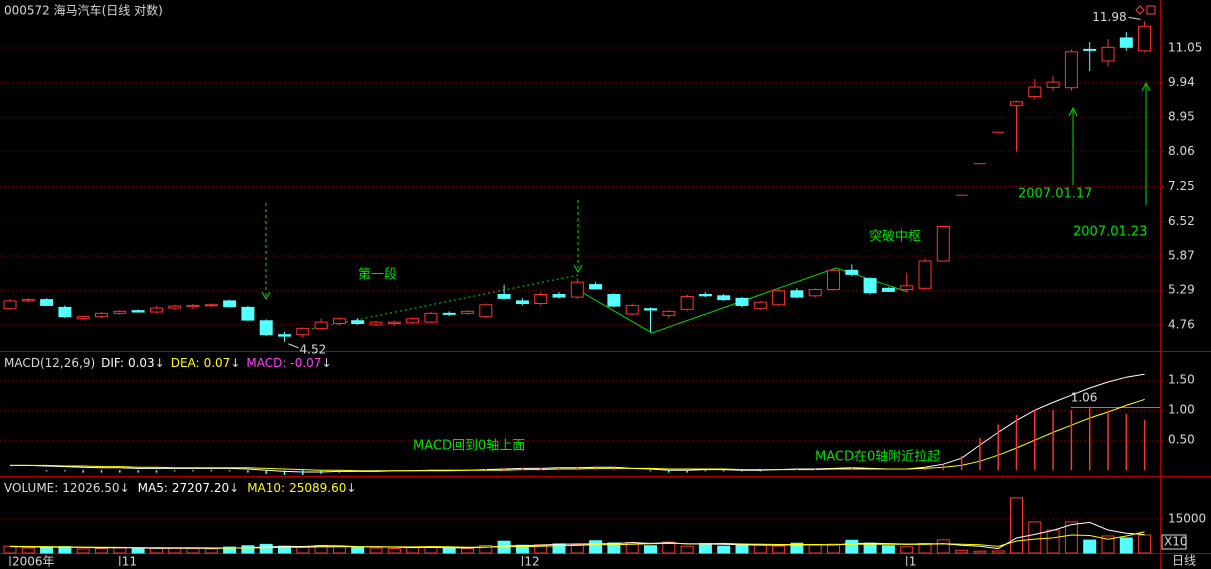 The image size is (1211, 569). What do you see at coordinates (141, 363) in the screenshot?
I see `legend-value: 0.03` at bounding box center [141, 363].